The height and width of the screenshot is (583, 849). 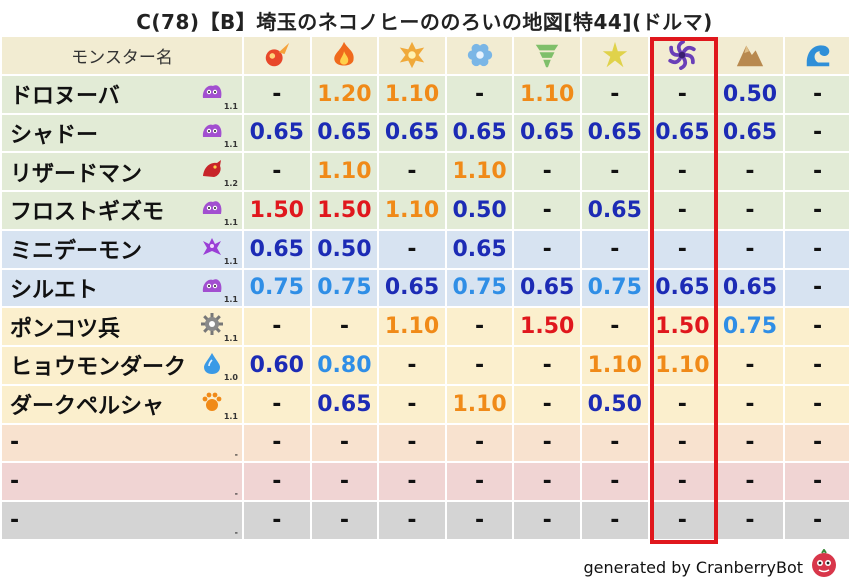 I want to click on monster-name-cell: ミニデーモン 1.1, so click(x=123, y=250).